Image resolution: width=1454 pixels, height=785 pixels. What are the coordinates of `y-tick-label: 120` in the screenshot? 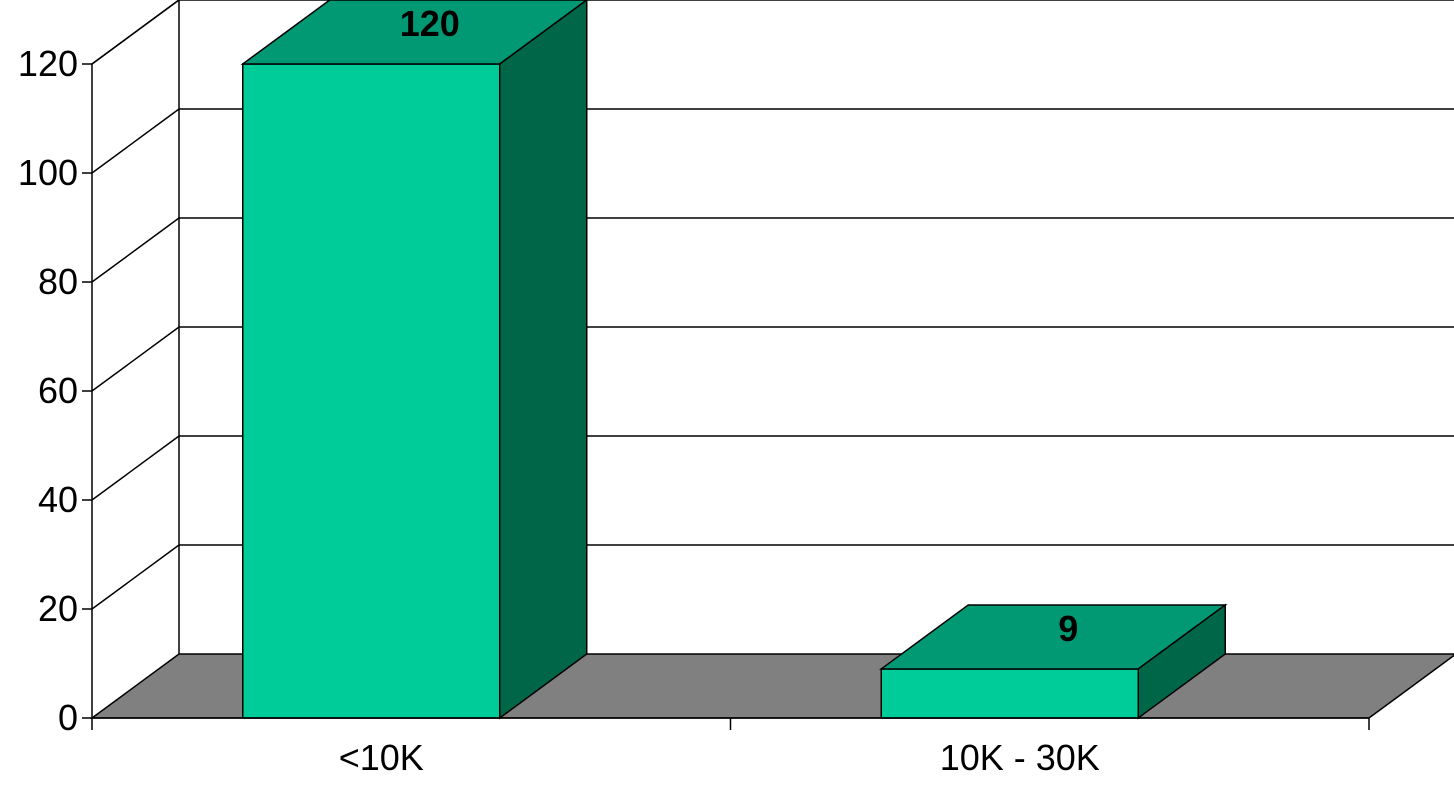 It's located at (48, 63).